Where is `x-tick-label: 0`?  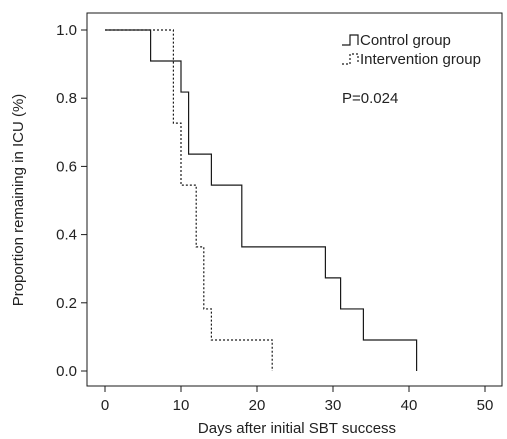 x-tick-label: 0 is located at coordinates (105, 405).